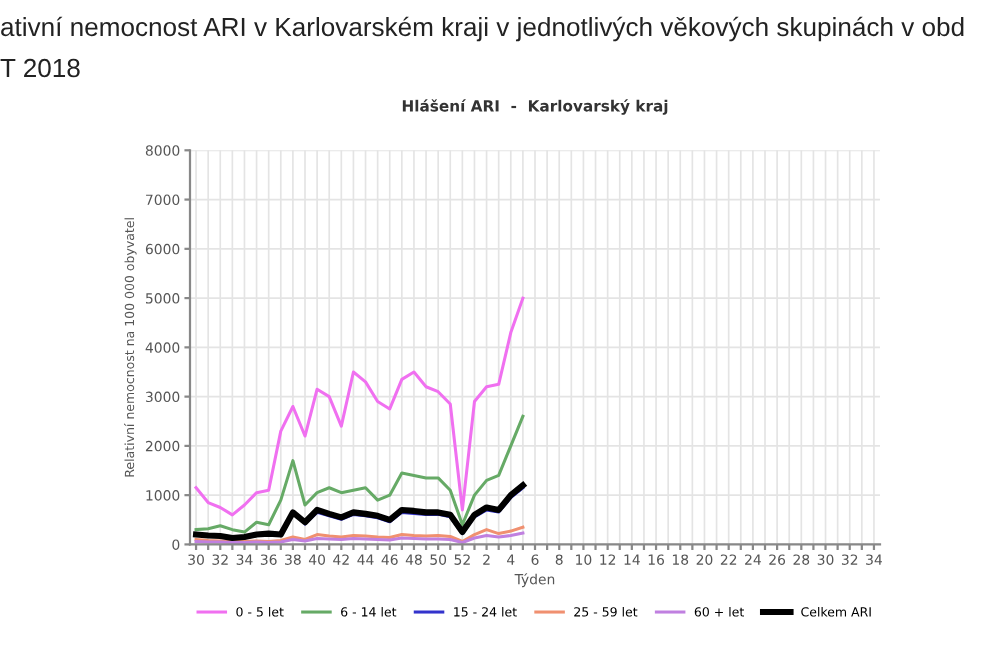 This screenshot has height=668, width=1000. I want to click on text: T 2018, so click(40, 68).